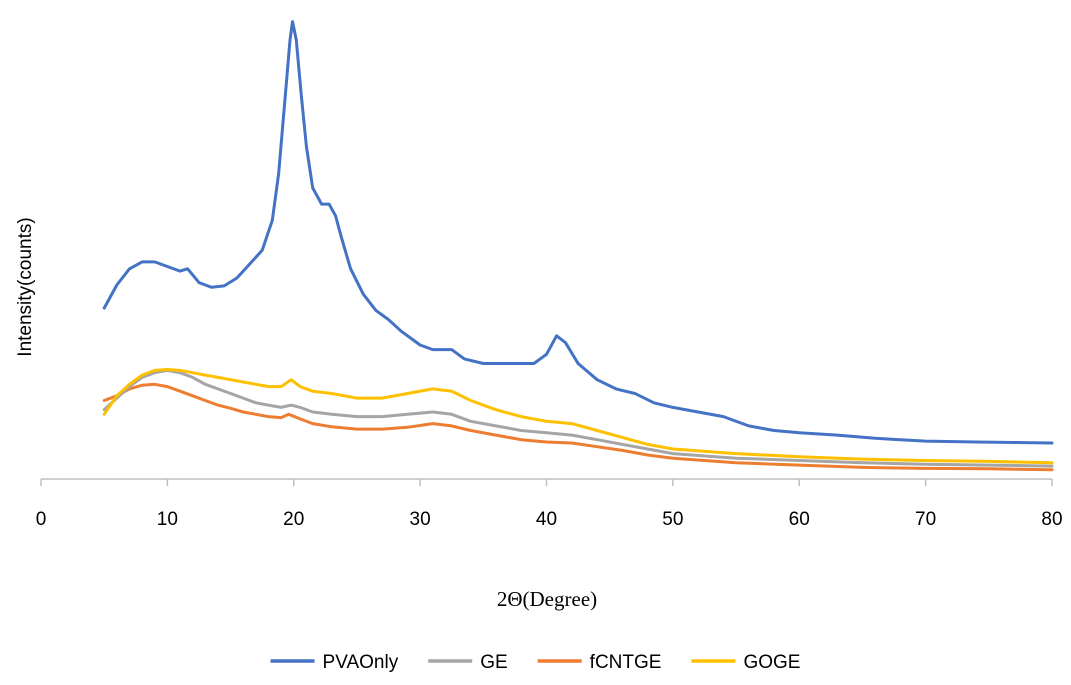 This screenshot has width=1071, height=685. Describe the element at coordinates (578, 427) in the screenshot. I see `series-line-fcntge` at that location.